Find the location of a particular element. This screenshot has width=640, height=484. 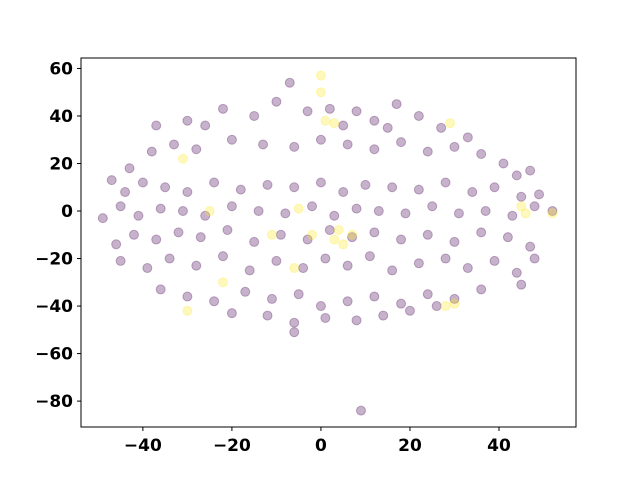

y-tick-label: −80 is located at coordinates (54, 402).